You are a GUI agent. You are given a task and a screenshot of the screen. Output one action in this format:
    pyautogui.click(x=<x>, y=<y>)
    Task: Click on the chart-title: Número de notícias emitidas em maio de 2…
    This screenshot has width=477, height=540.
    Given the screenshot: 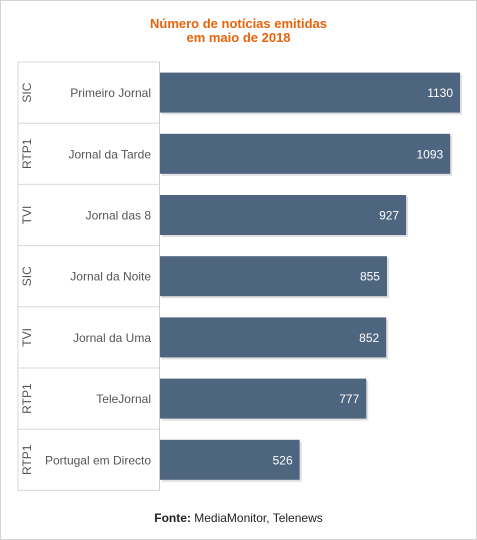 What is the action you would take?
    pyautogui.click(x=238, y=31)
    